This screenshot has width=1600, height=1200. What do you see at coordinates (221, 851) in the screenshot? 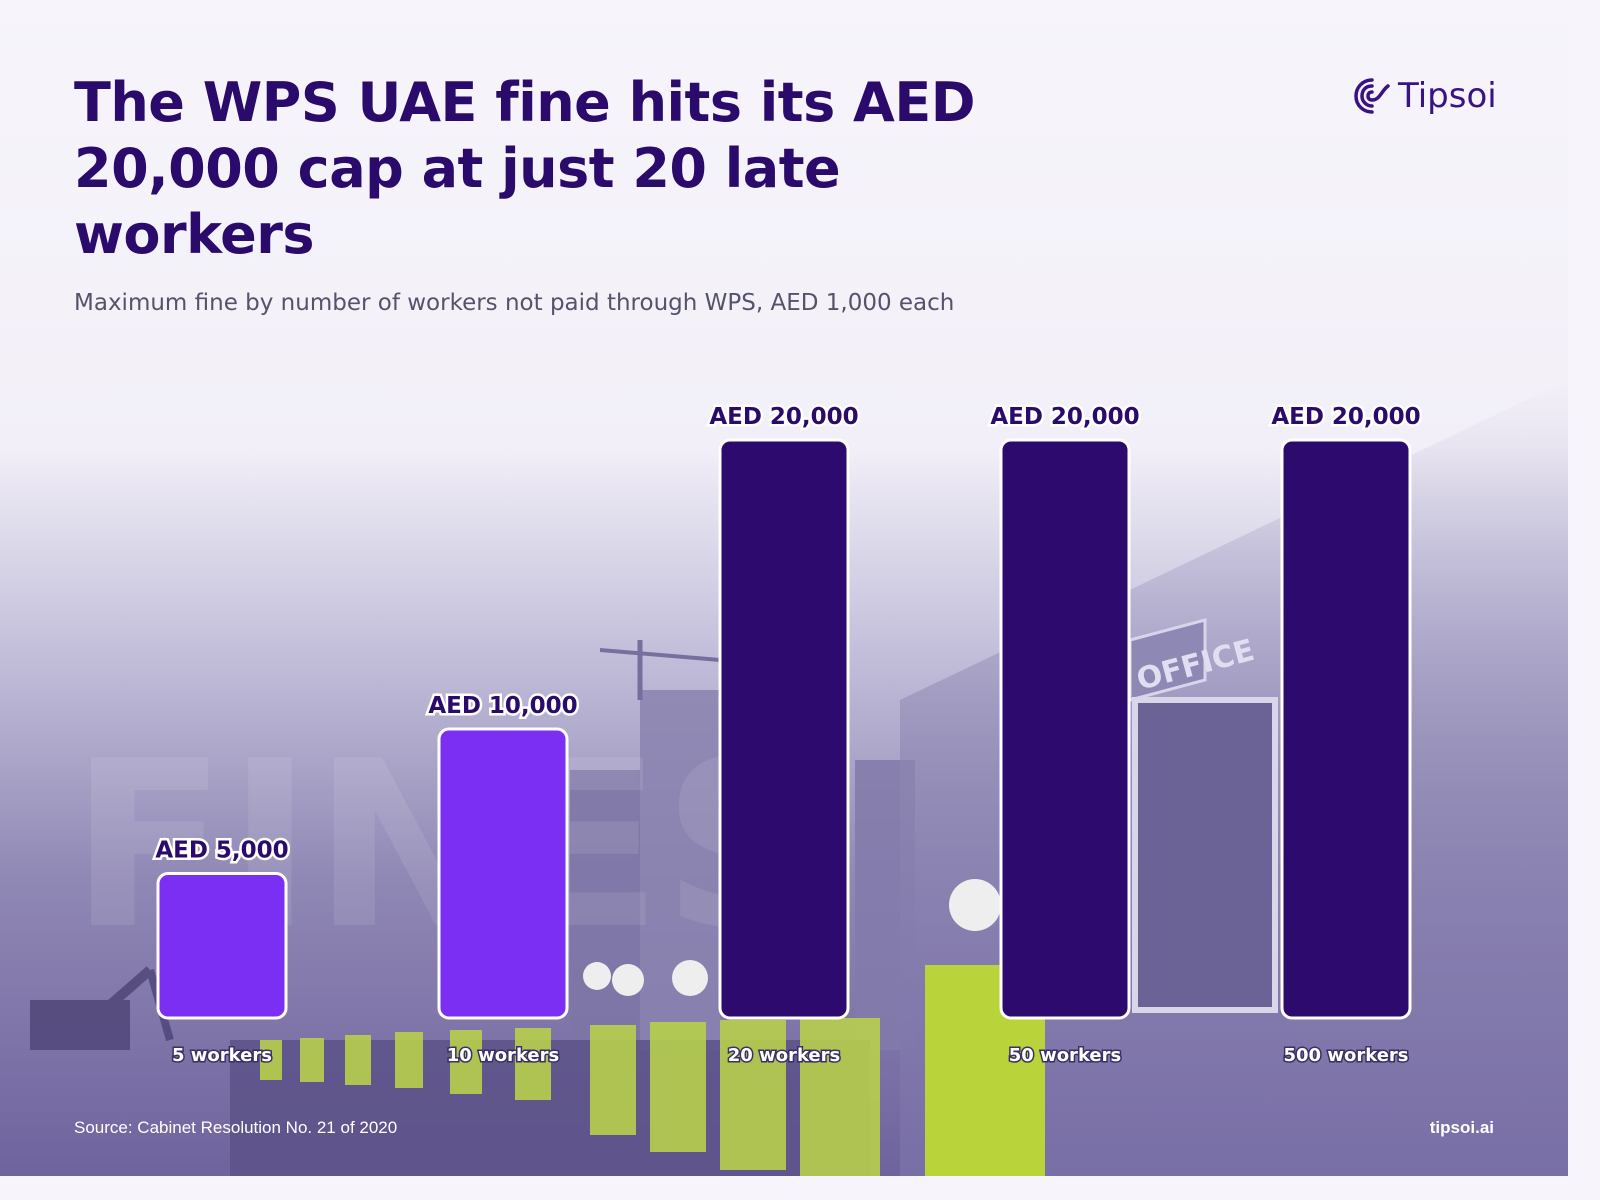
I see `bar-value-label: AED 5,000` at bounding box center [221, 851].